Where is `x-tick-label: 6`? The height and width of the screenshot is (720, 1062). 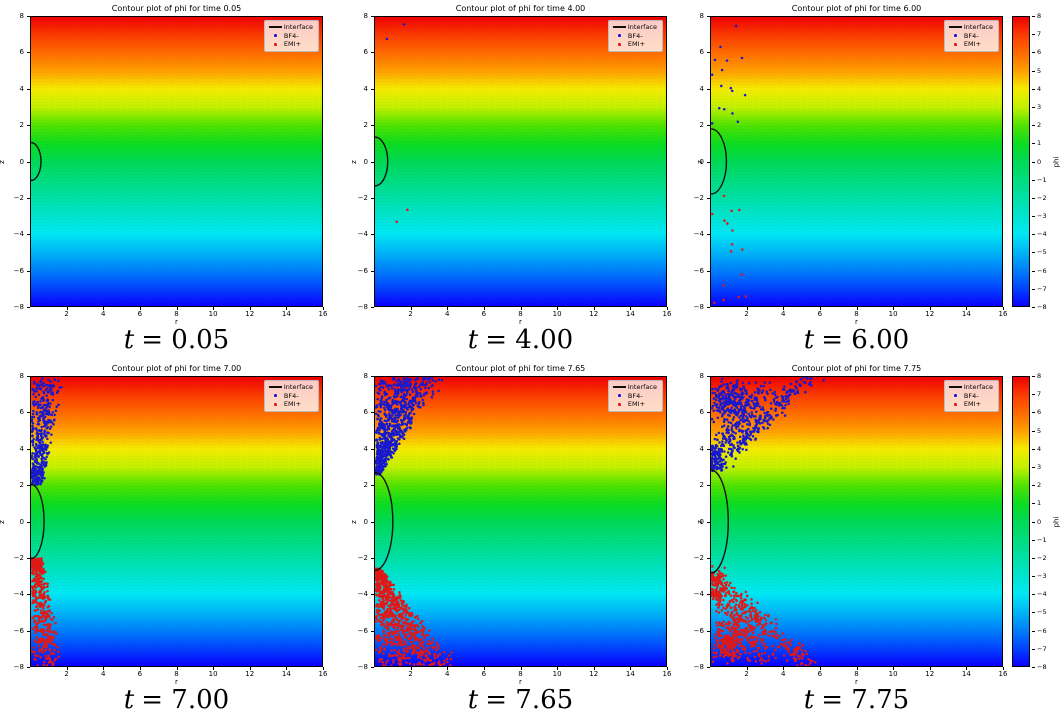
x-tick-label: 6 is located at coordinates (484, 314).